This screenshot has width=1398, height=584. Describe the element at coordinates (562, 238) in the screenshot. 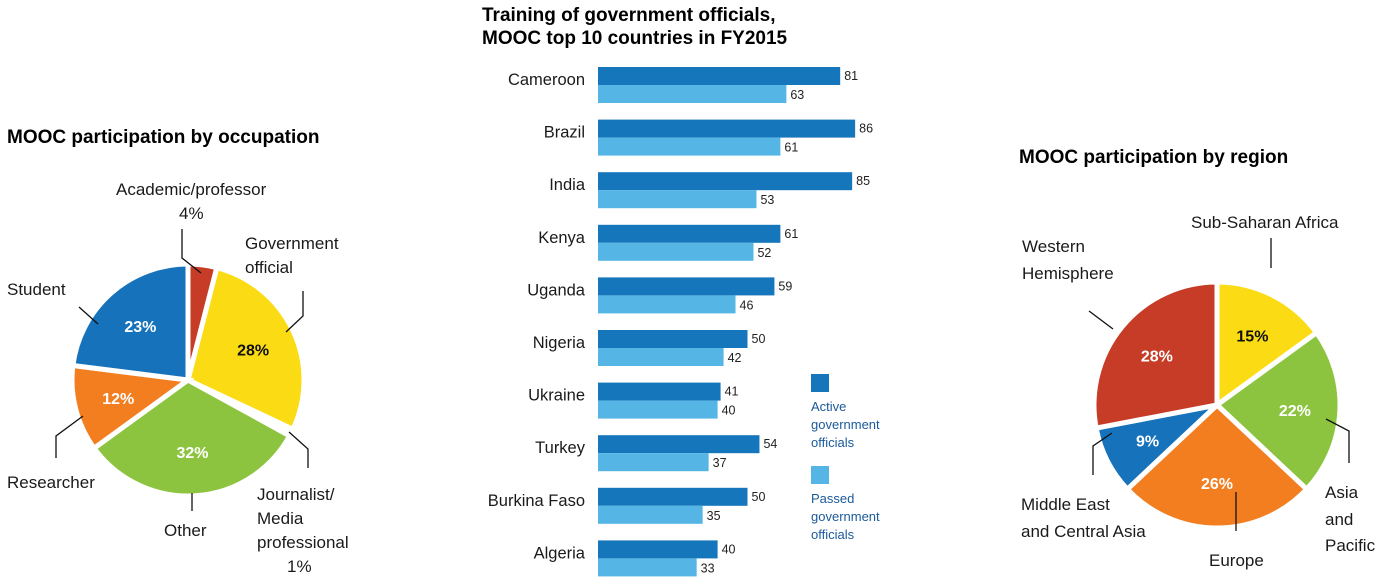

I see `category-label-kenya: Kenya` at that location.